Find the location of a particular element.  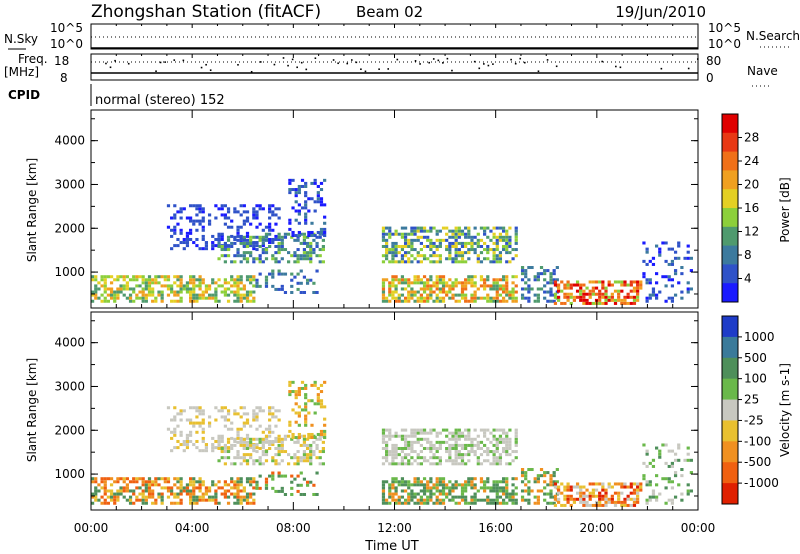

nave-label: Nave is located at coordinates (762, 71).